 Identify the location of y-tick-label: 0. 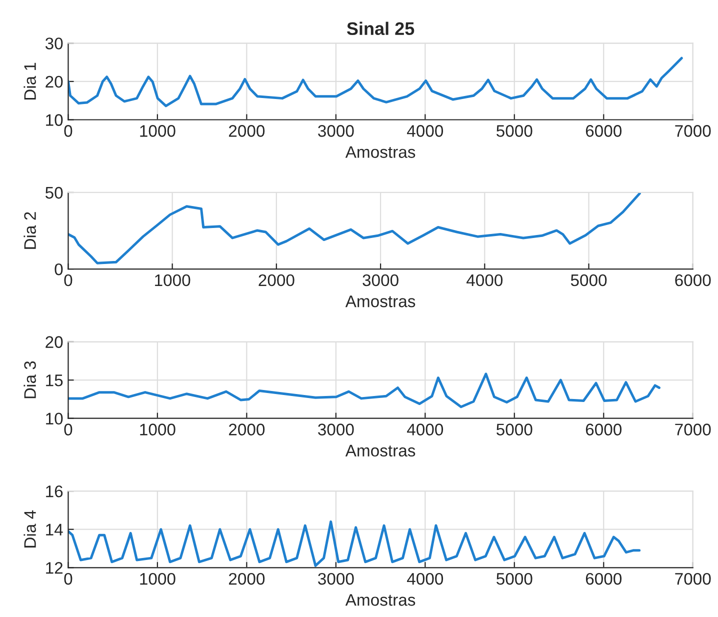
(58, 269).